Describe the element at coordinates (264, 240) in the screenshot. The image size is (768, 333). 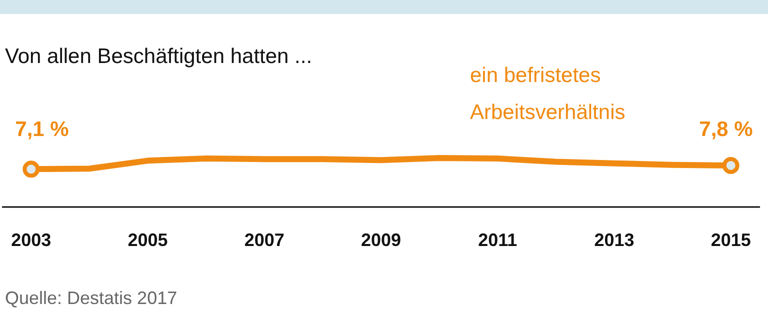
I see `x-tick-label: 2007` at that location.